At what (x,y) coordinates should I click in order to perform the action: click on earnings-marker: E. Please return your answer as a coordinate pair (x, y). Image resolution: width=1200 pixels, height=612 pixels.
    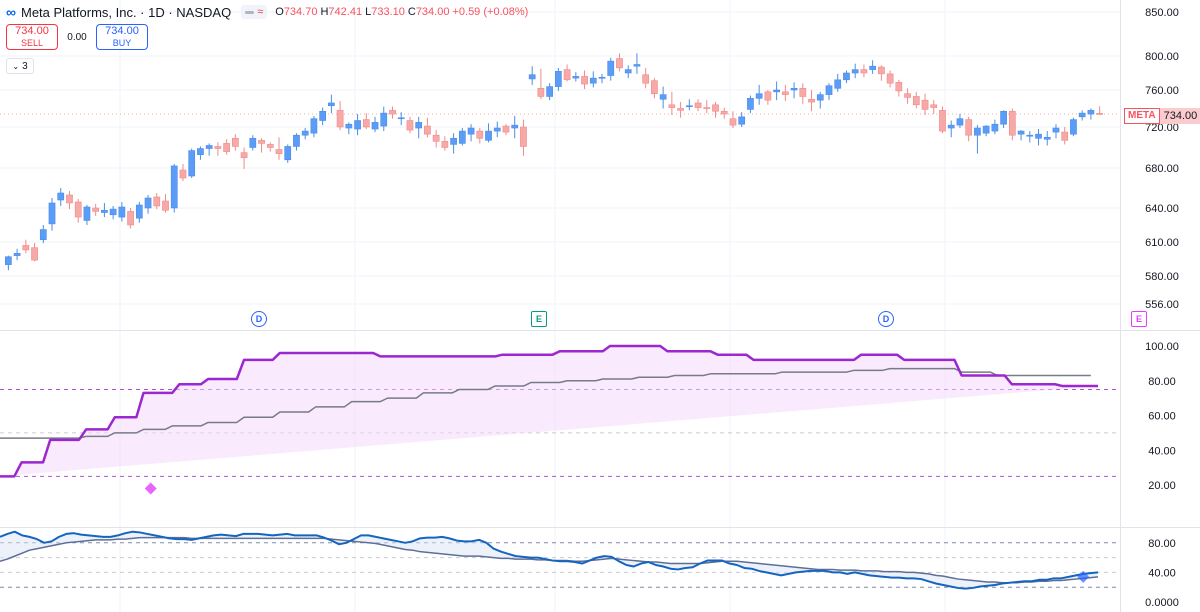
    Looking at the image, I should click on (539, 319).